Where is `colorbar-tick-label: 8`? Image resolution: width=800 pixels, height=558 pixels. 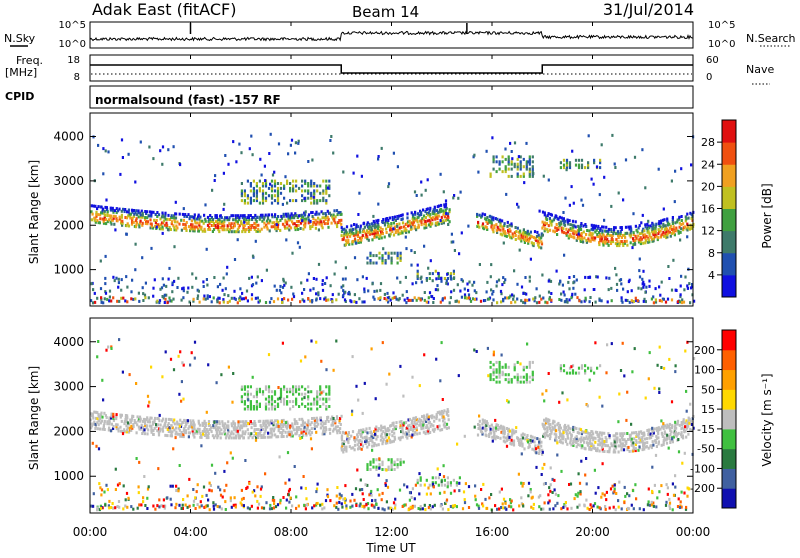
colorbar-tick-label: 8 is located at coordinates (711, 253).